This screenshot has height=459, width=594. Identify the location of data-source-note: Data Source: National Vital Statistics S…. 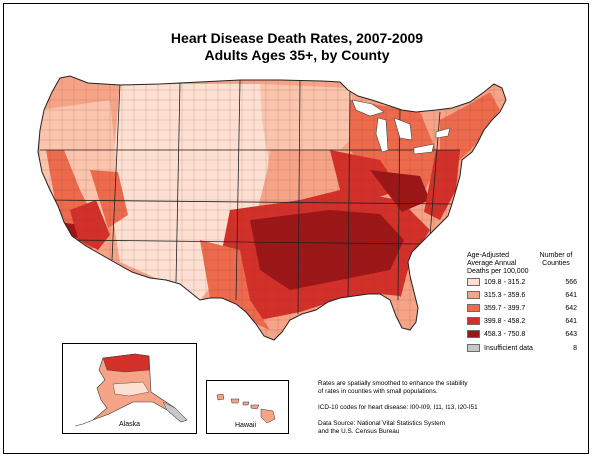
(381, 428).